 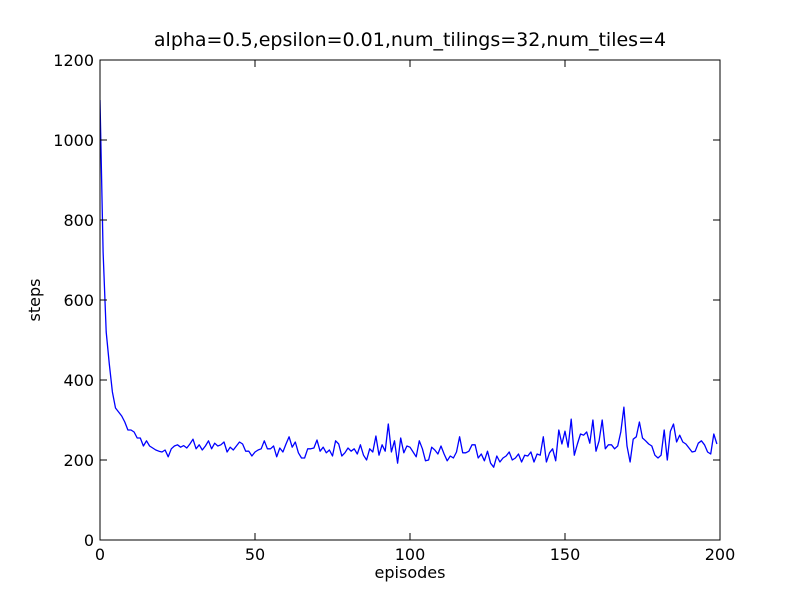 What do you see at coordinates (720, 554) in the screenshot?
I see `x-tick-label: 200` at bounding box center [720, 554].